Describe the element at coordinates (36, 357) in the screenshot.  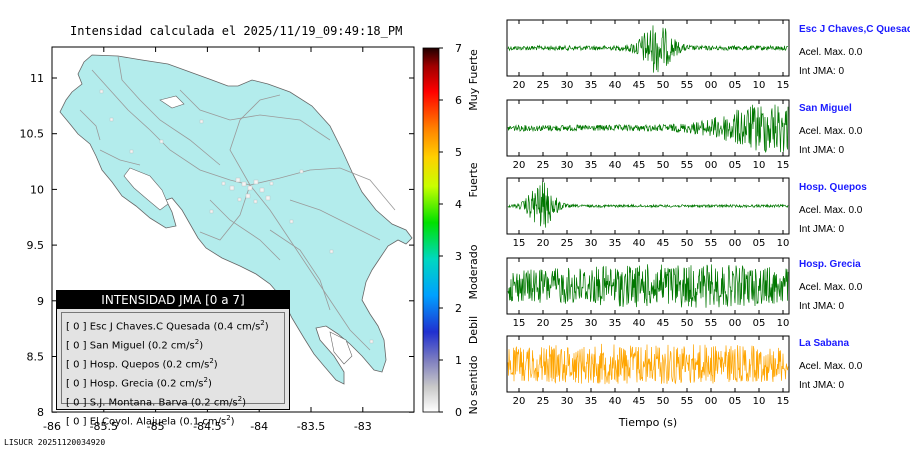
I see `map-y-tick-label: 8.5` at that location.